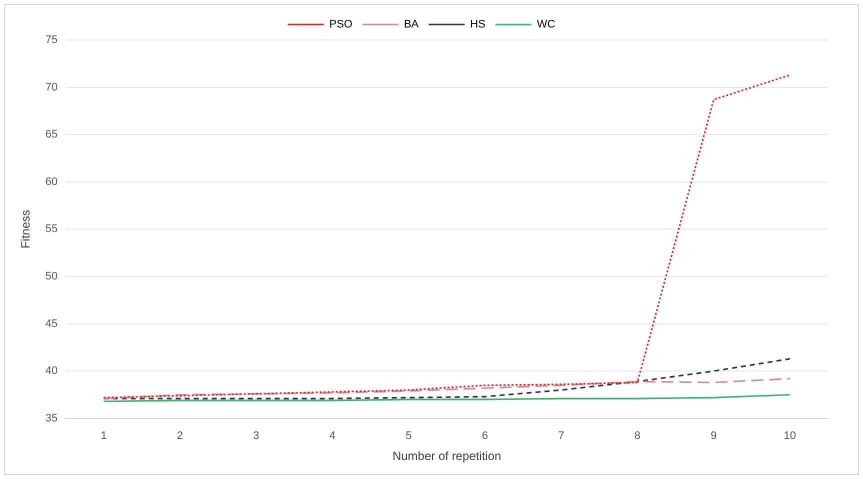 The height and width of the screenshot is (479, 863). I want to click on x-tick-label: 7, so click(561, 436).